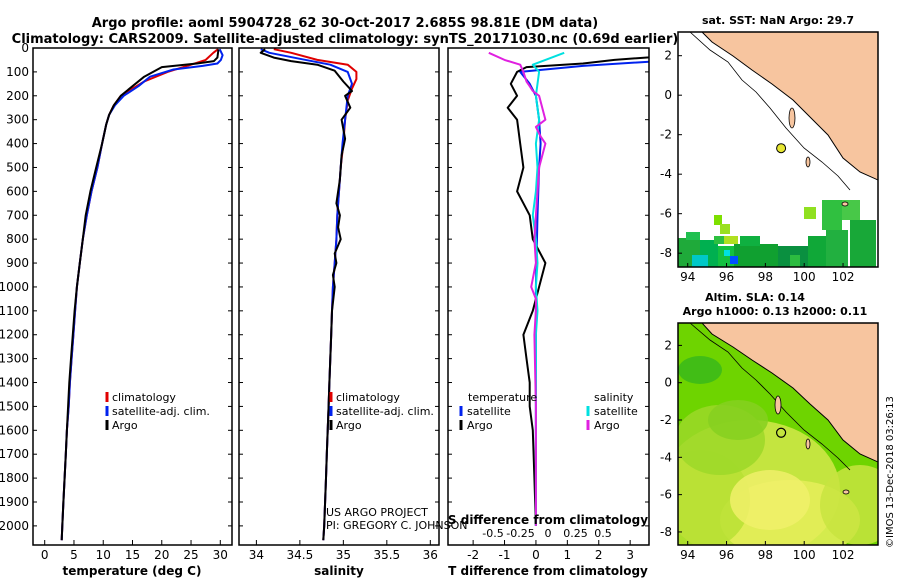  I want to click on temperature-xlabel: temperature (deg C), so click(132, 571).